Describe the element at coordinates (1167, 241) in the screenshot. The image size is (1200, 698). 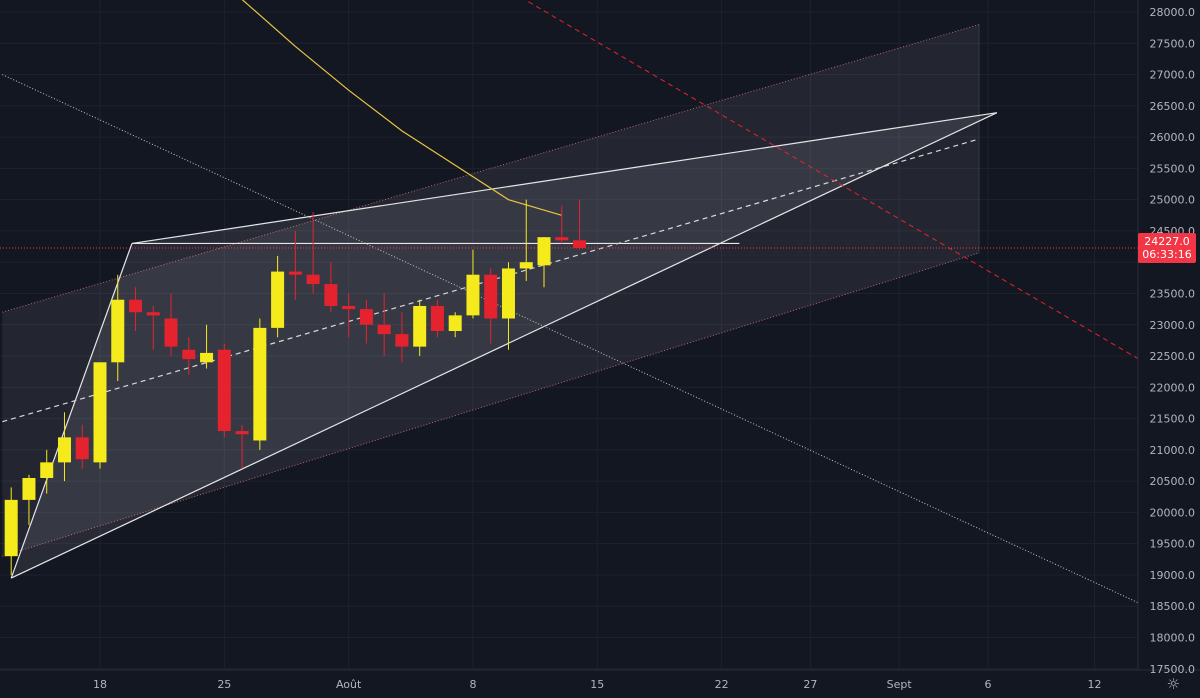
I see `current-price-value: 24227.0` at that location.